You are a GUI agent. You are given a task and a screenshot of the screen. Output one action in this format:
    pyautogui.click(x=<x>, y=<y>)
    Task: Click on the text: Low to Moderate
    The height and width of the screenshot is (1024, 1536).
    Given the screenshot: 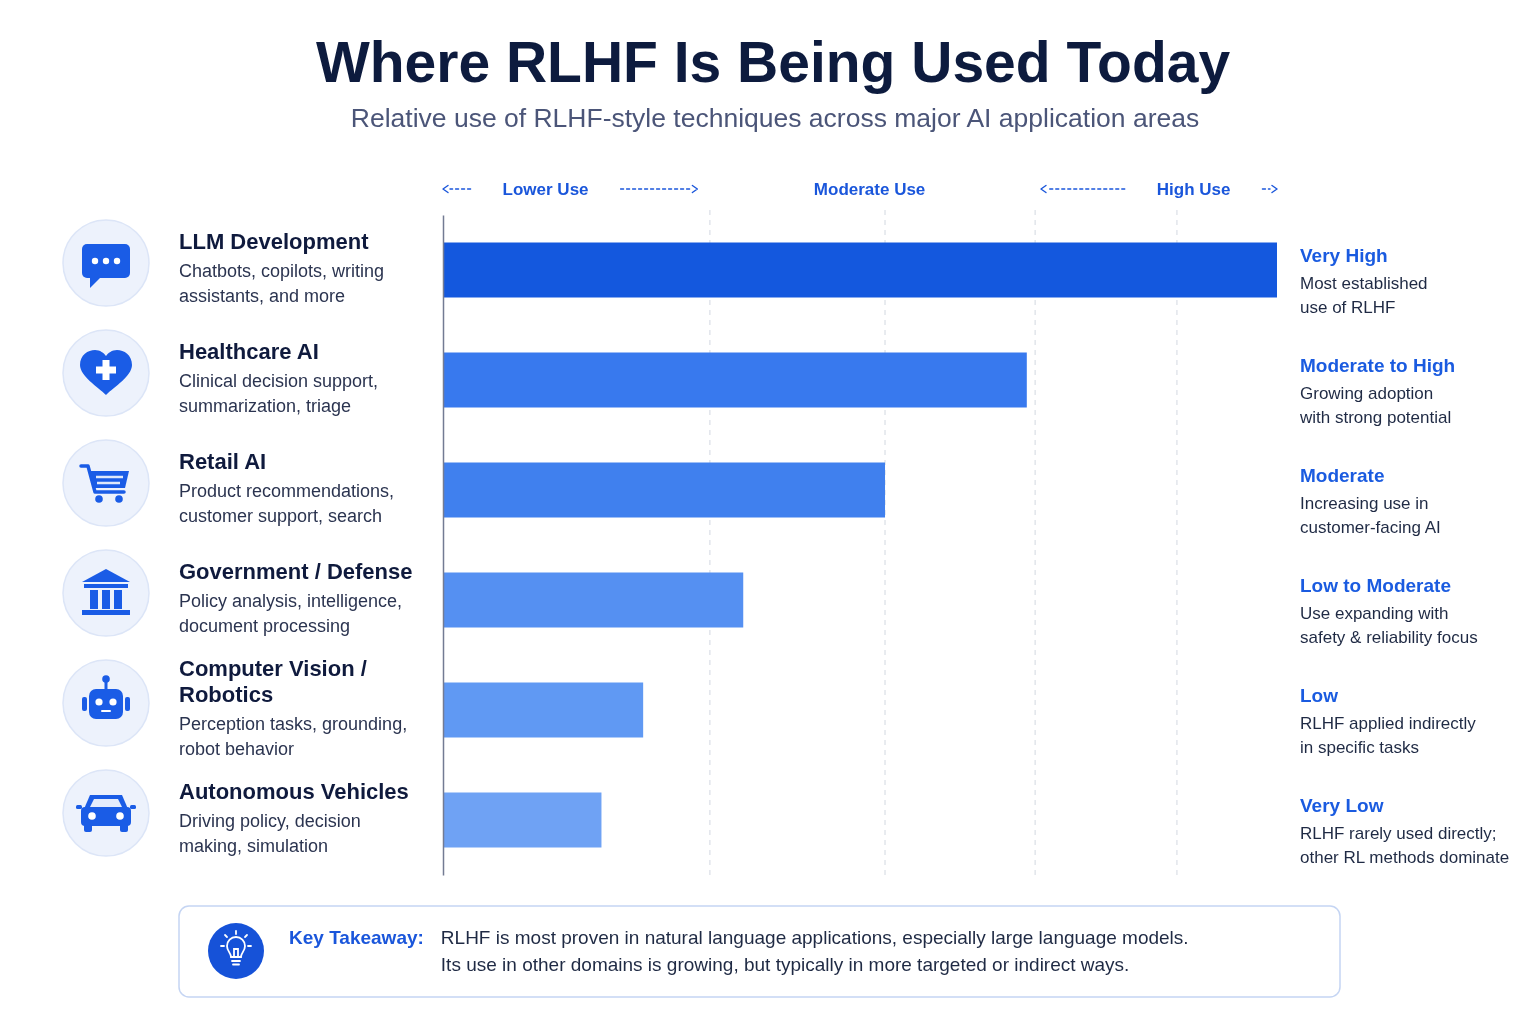 What is the action you would take?
    pyautogui.click(x=1375, y=585)
    